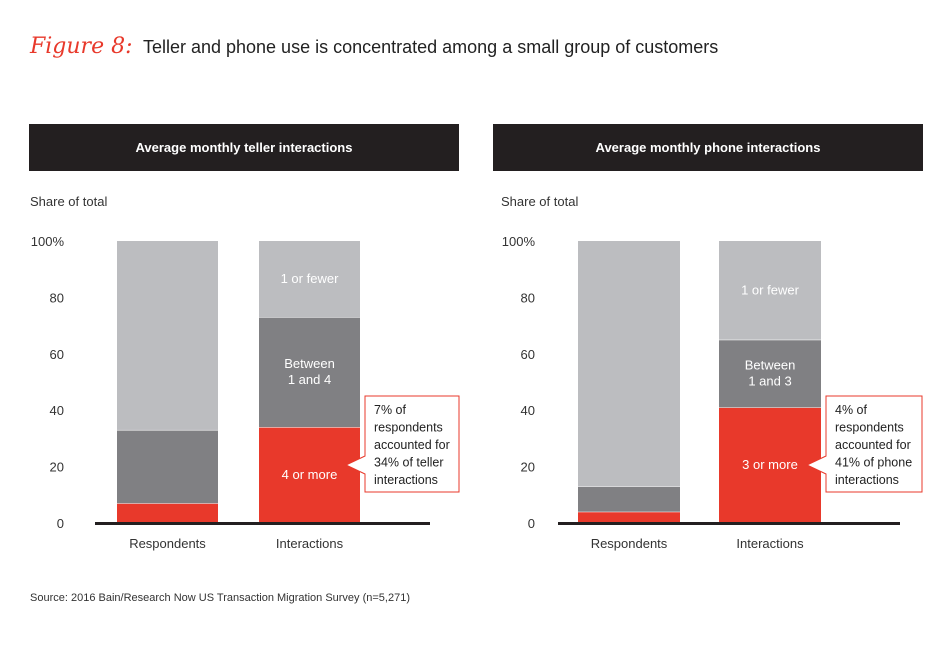 The height and width of the screenshot is (646, 950). I want to click on teller-segment-label: 4 or more, so click(310, 474).